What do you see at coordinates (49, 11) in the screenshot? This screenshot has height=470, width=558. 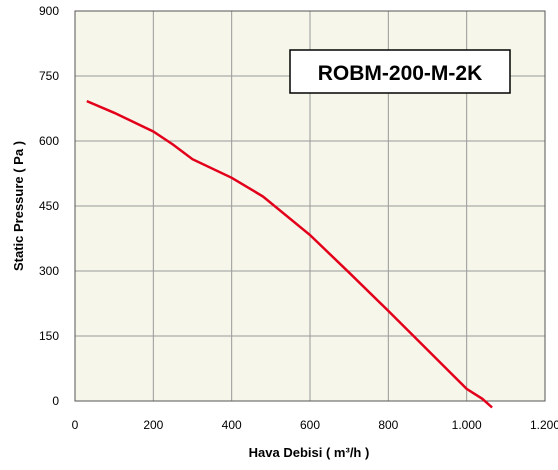 I see `y-tick-label: 900` at bounding box center [49, 11].